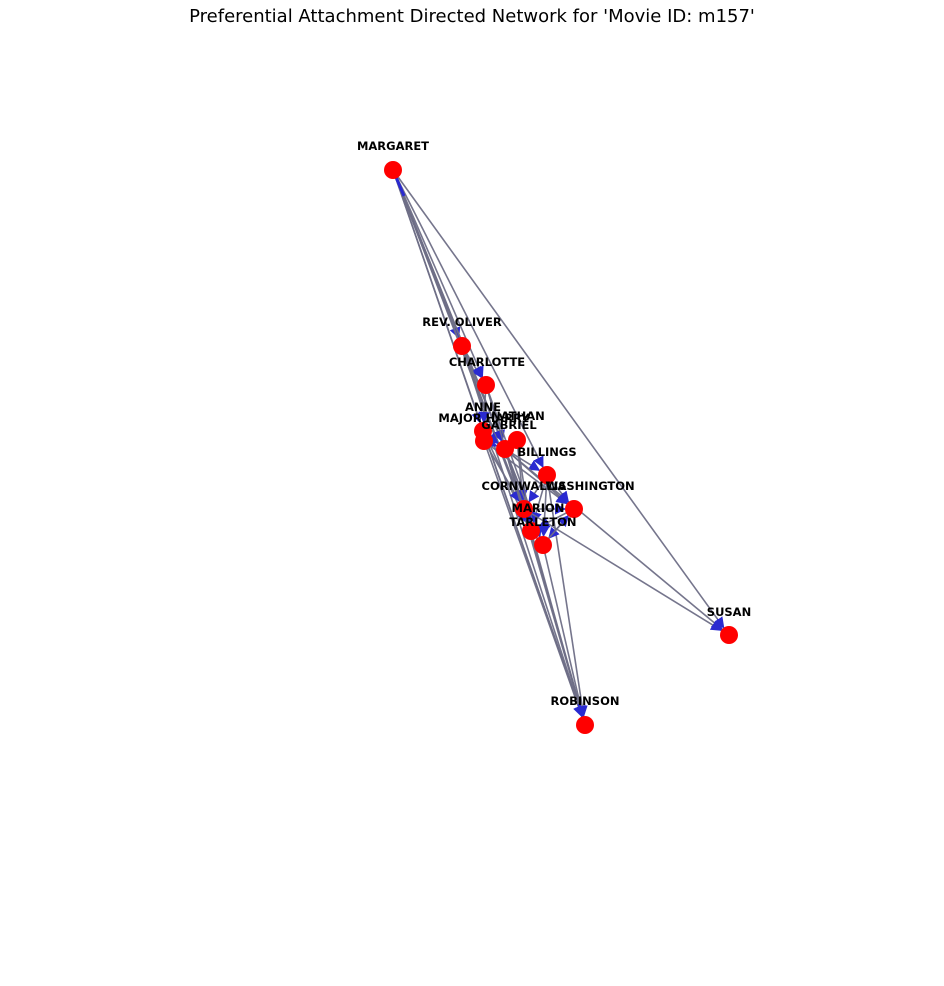 The image size is (944, 986). Describe the element at coordinates (574, 509) in the screenshot. I see `node-washington` at that location.